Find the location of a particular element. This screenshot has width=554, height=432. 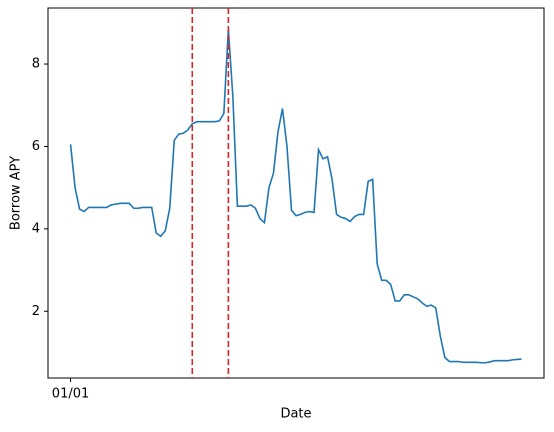

x-tick-label: 01/01 is located at coordinates (70, 394).